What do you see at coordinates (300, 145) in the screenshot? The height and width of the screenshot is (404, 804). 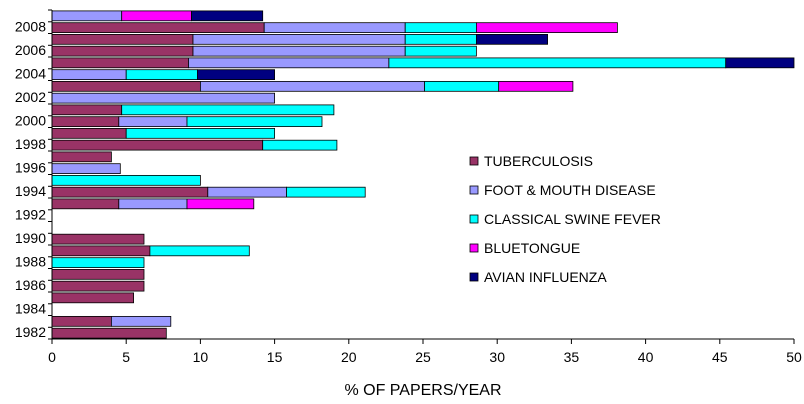 I see `bar-segment-1998-s2` at bounding box center [300, 145].